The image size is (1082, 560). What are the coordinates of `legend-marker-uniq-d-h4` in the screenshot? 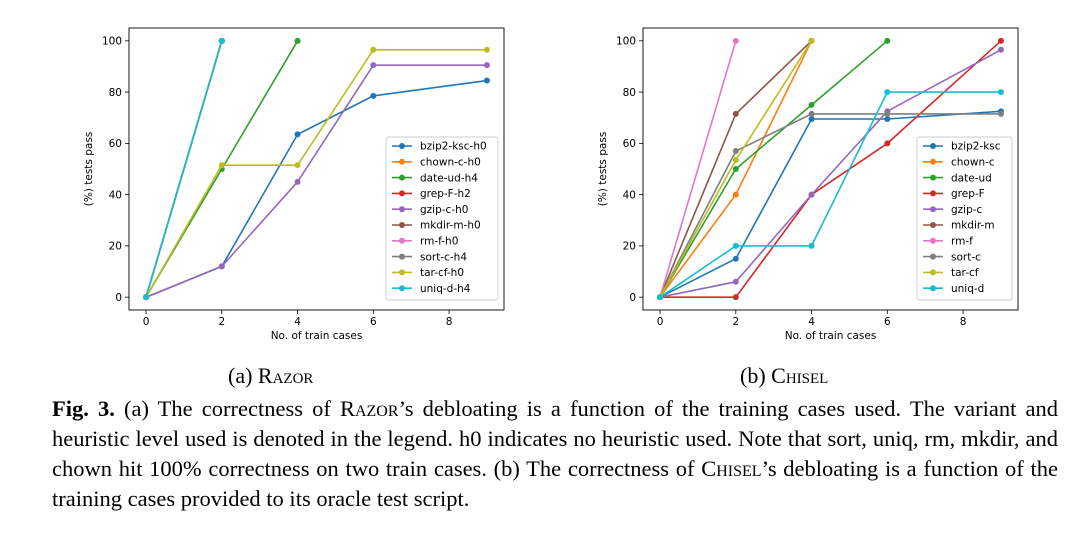 It's located at (402, 288).